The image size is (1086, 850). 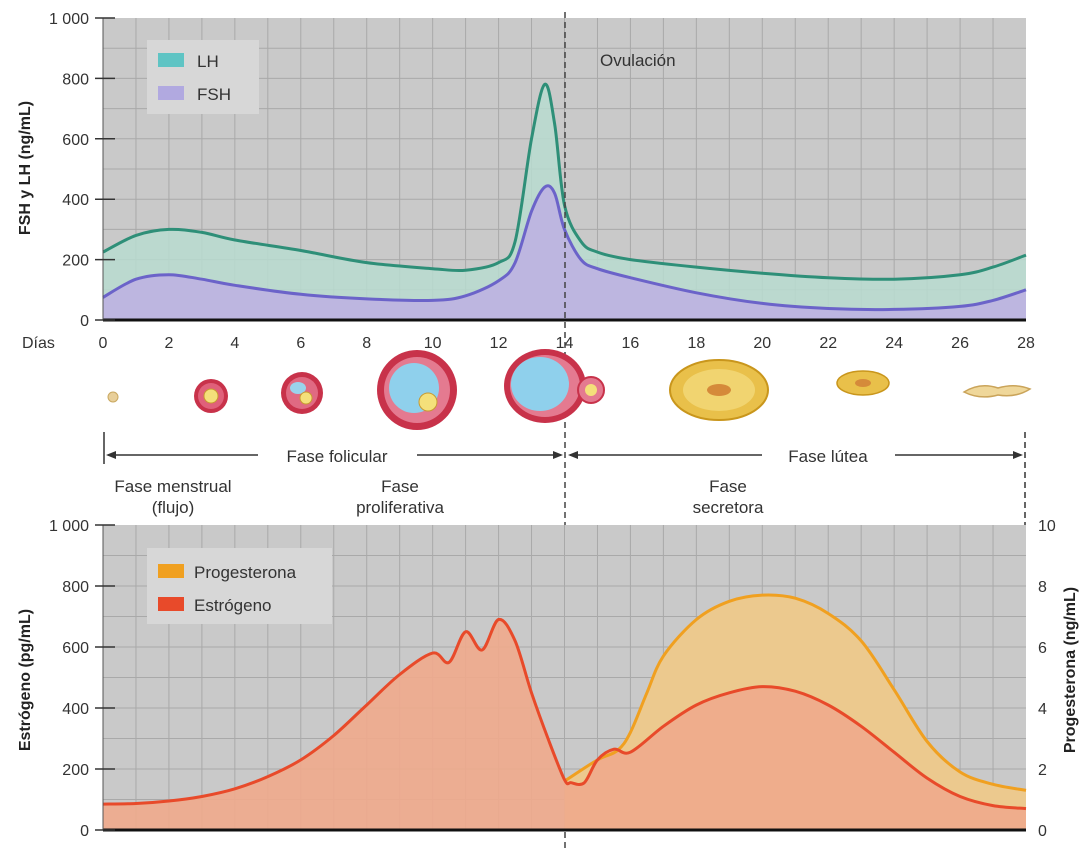 I want to click on primordial-follicle-icon, so click(x=113, y=397).